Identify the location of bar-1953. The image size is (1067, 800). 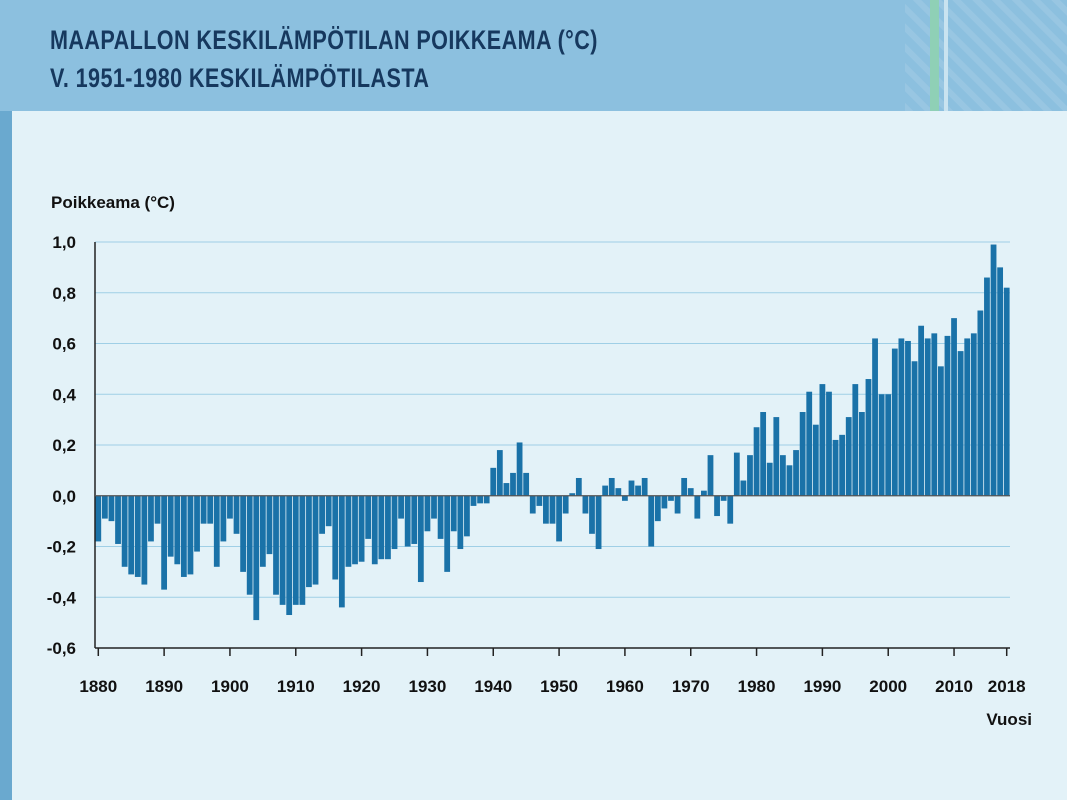
(578, 486).